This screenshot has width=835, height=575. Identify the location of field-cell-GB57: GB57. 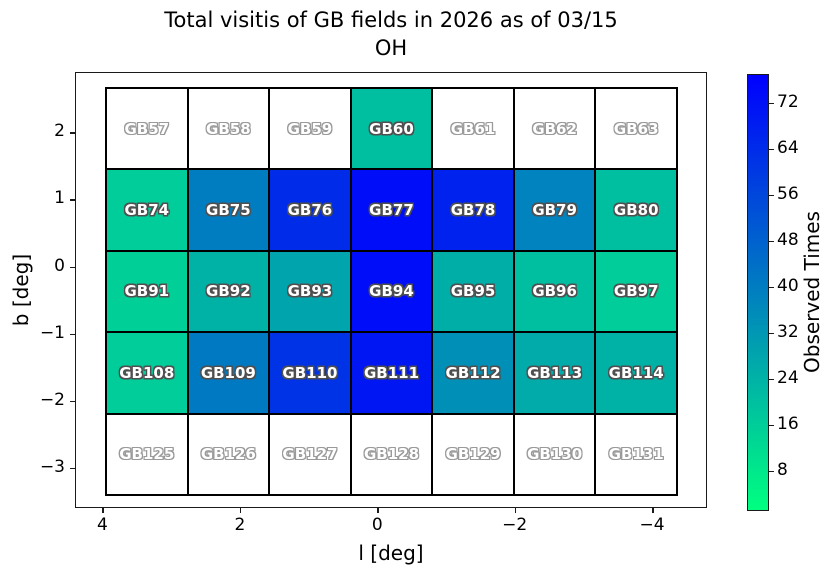
(147, 129).